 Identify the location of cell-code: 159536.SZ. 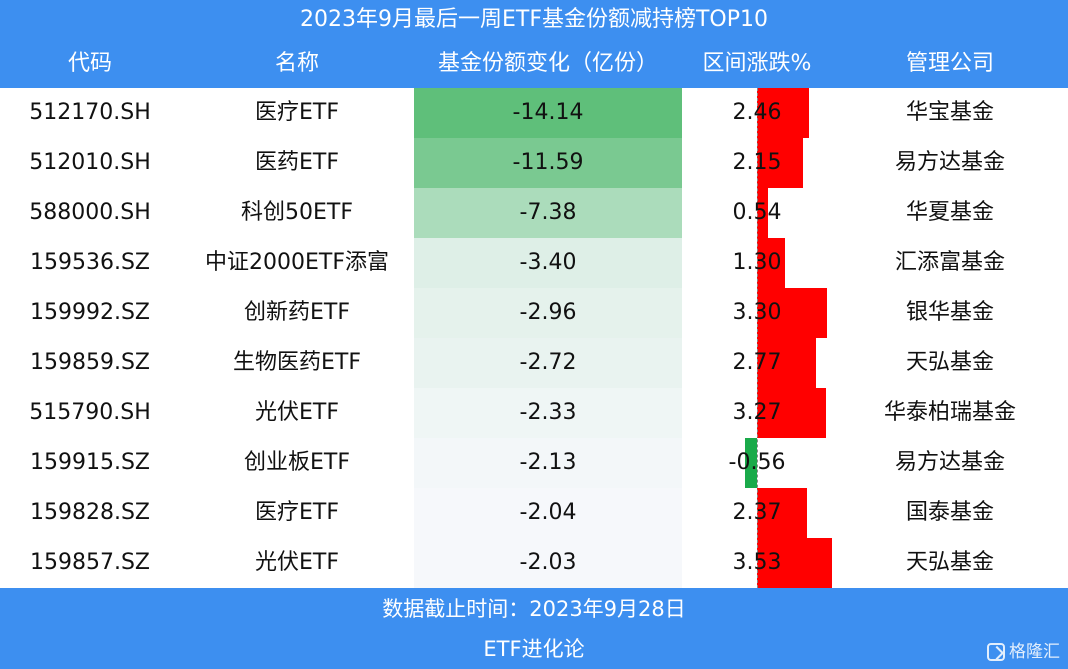
(89, 262).